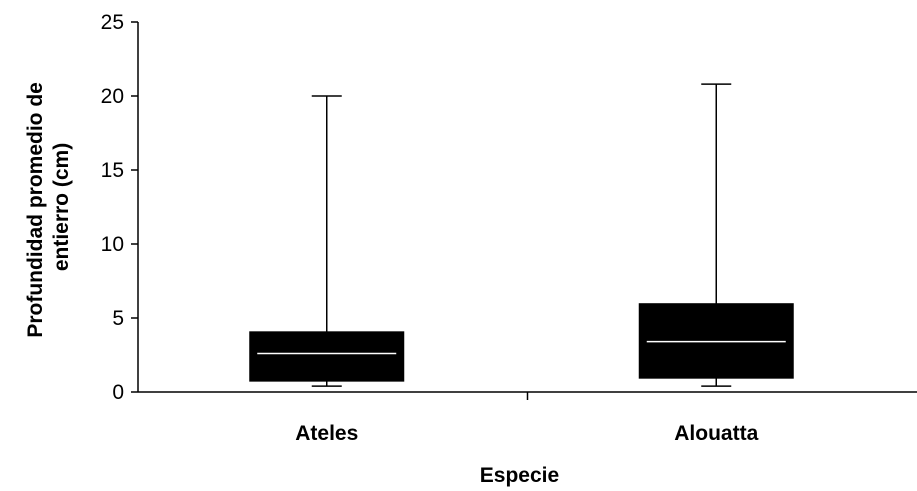 Image resolution: width=917 pixels, height=491 pixels. I want to click on y-axis-ticks: 0 5 10 15 20 25, so click(119, 207).